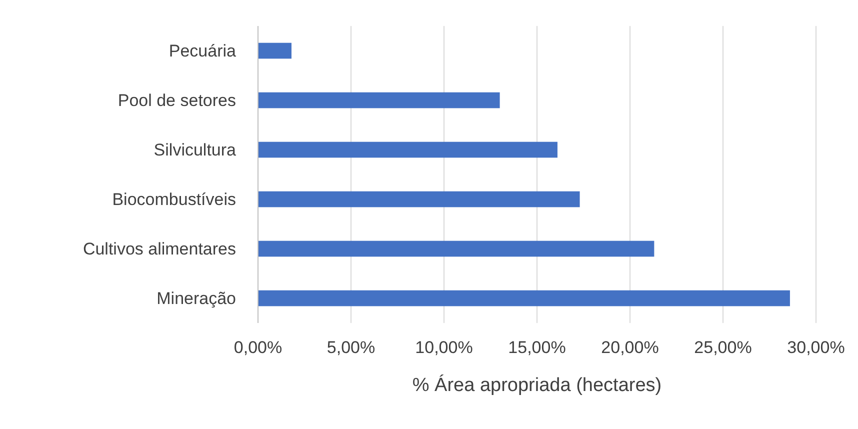 Image resolution: width=858 pixels, height=429 pixels. I want to click on y-tick-label: Cultivos alimentares, so click(159, 249).